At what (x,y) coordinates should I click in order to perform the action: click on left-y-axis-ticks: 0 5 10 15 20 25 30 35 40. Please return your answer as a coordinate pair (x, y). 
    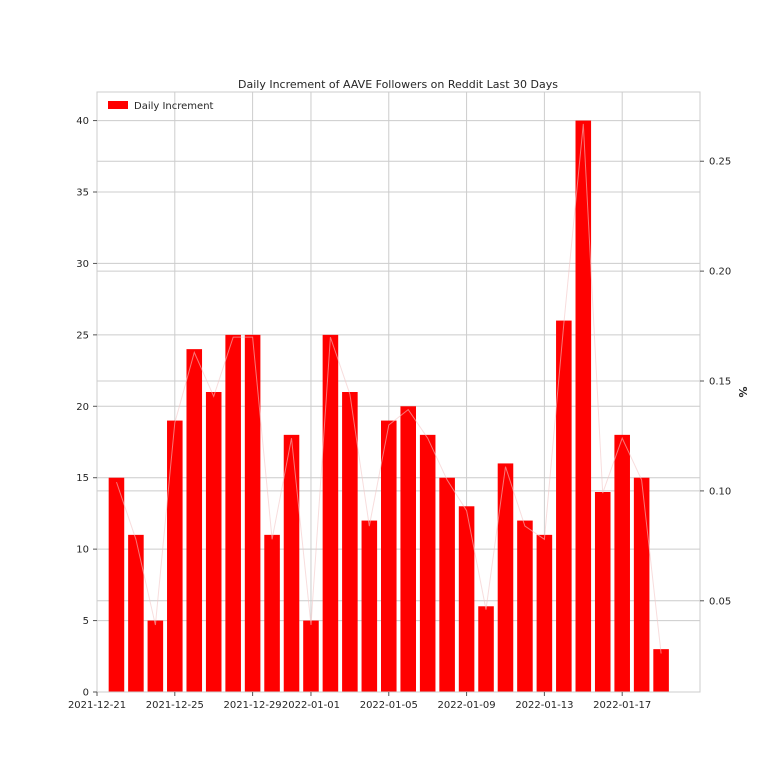
    Looking at the image, I should click on (86, 407).